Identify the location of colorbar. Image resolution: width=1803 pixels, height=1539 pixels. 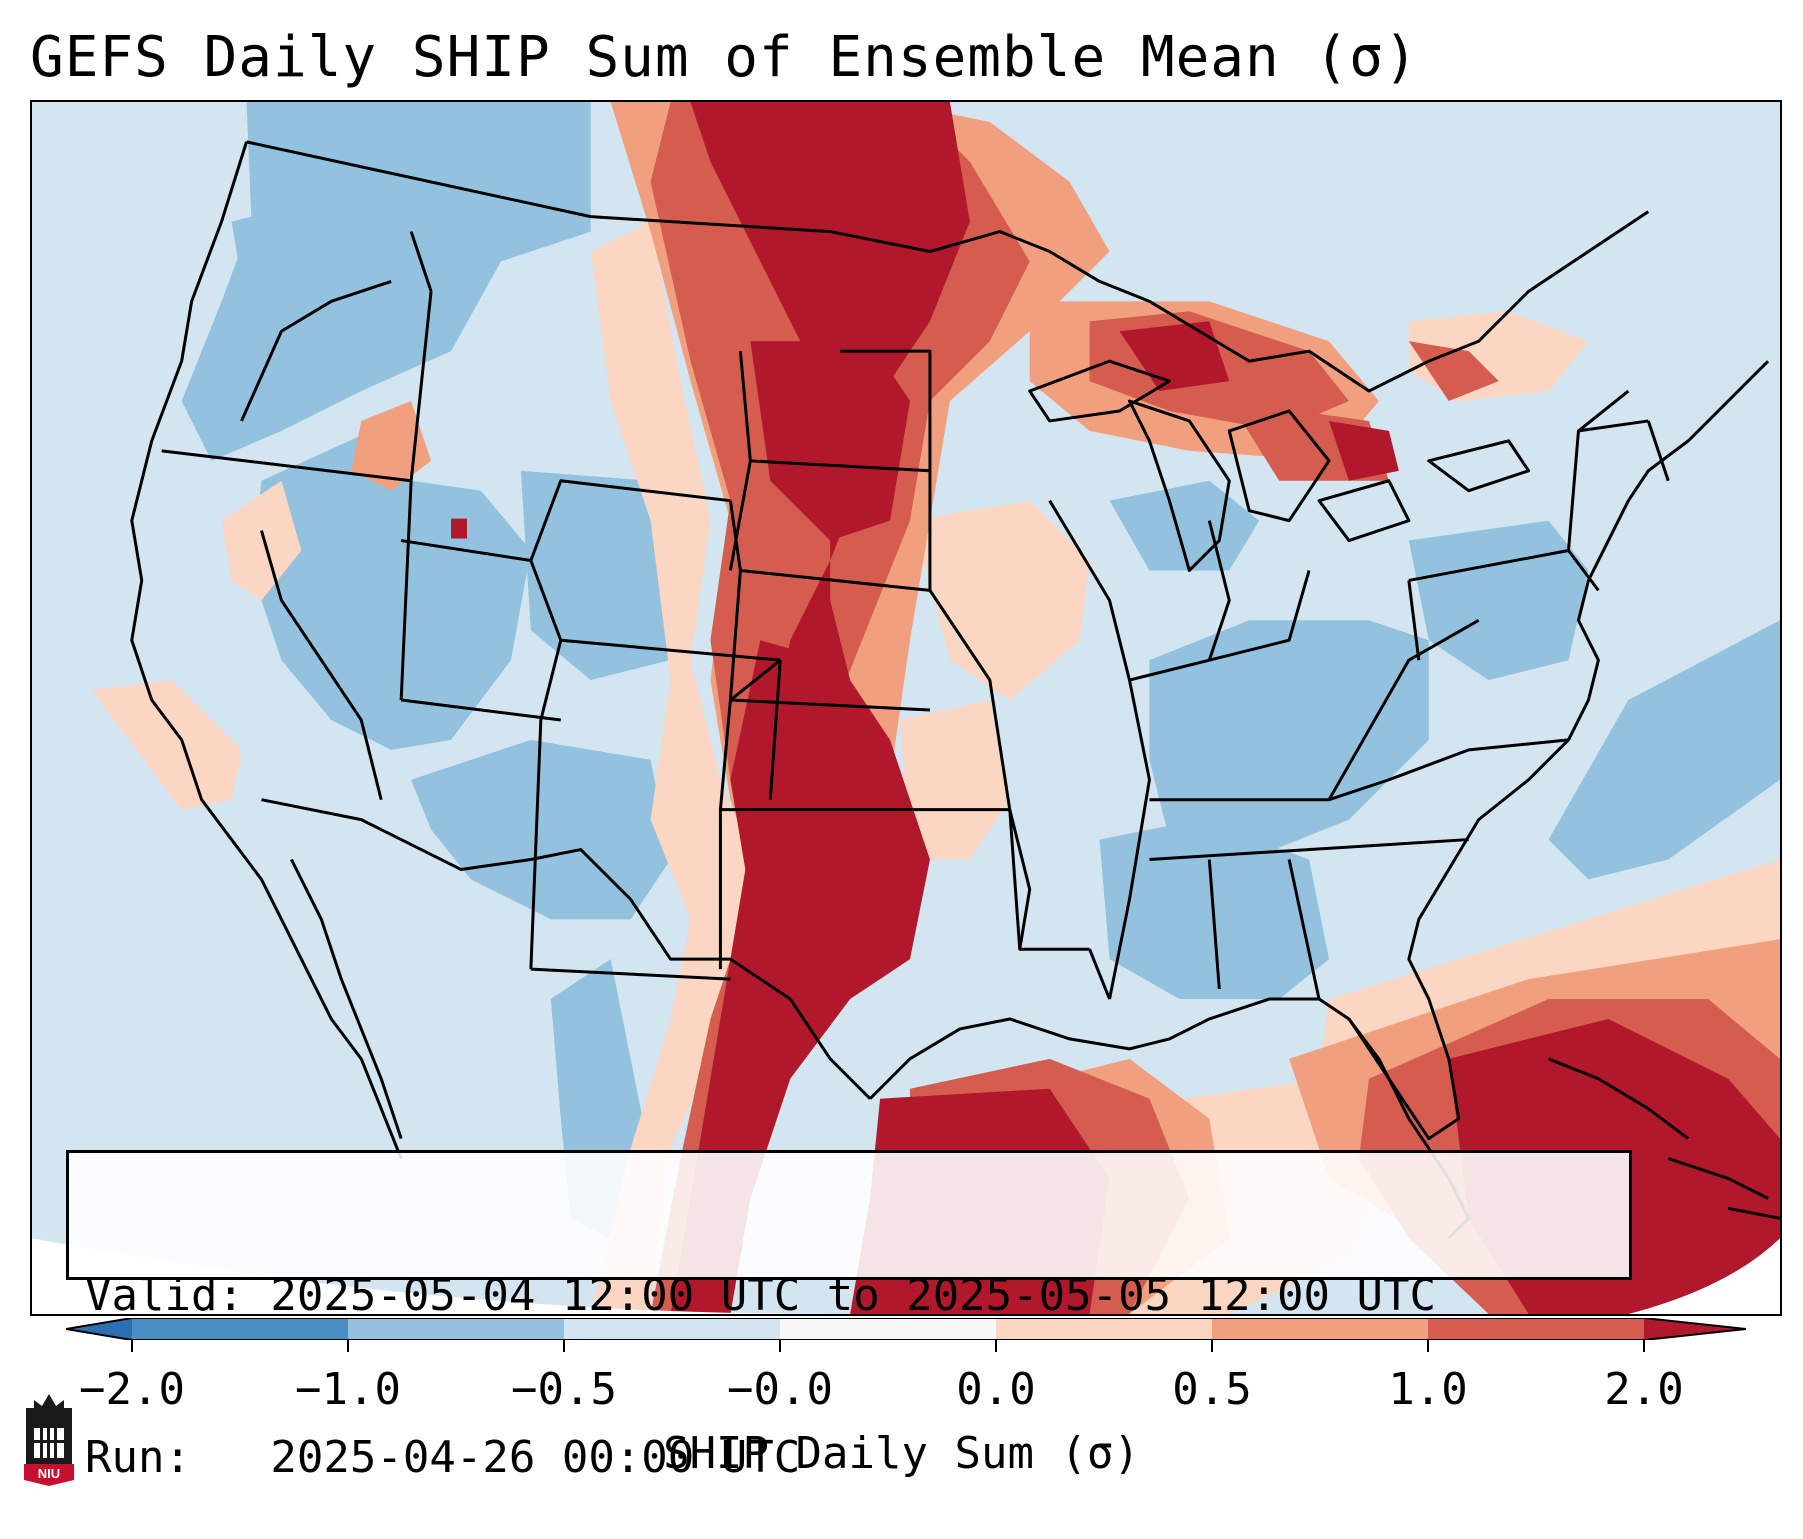
(906, 1329).